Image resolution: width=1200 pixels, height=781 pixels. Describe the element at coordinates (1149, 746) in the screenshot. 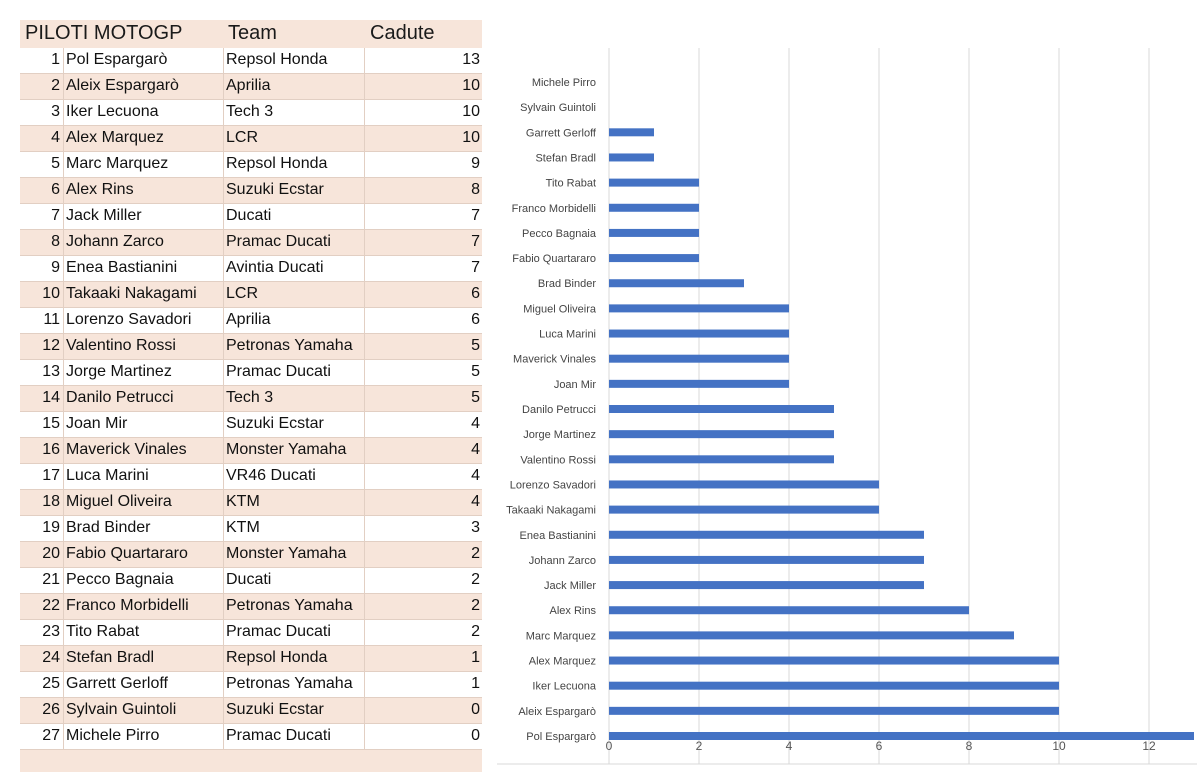

I see `x-tick-label: 12` at that location.